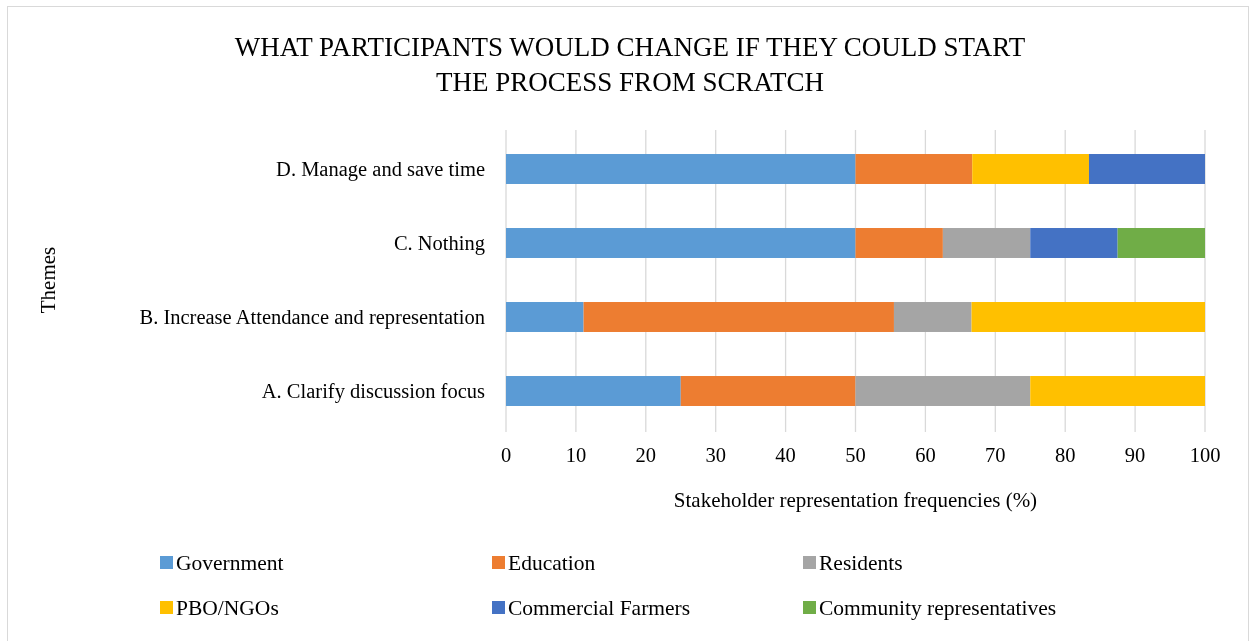 The width and height of the screenshot is (1250, 641). What do you see at coordinates (646, 455) in the screenshot?
I see `x-tick-label: 20` at bounding box center [646, 455].